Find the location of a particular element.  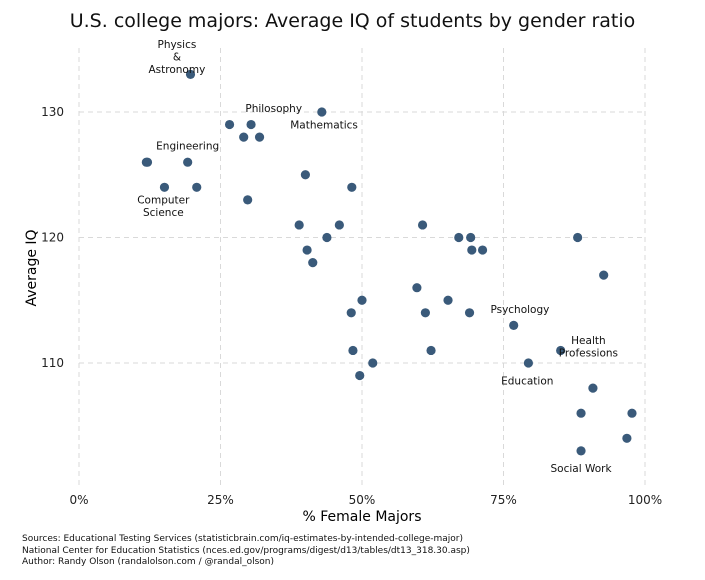

annotation-line: Computer is located at coordinates (163, 201).